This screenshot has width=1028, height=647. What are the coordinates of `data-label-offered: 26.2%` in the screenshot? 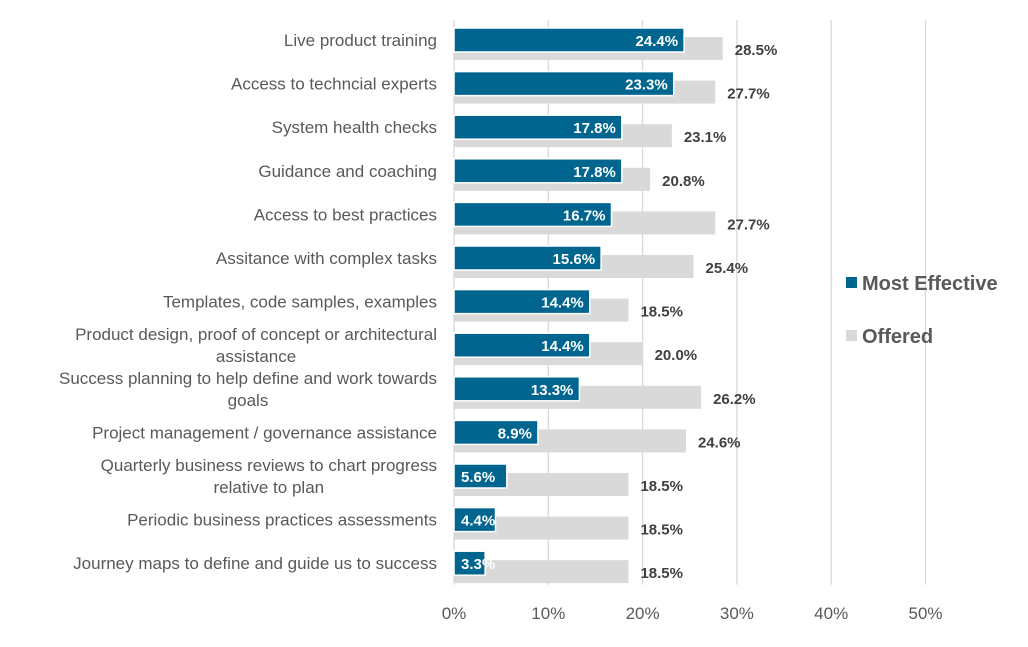 It's located at (734, 399).